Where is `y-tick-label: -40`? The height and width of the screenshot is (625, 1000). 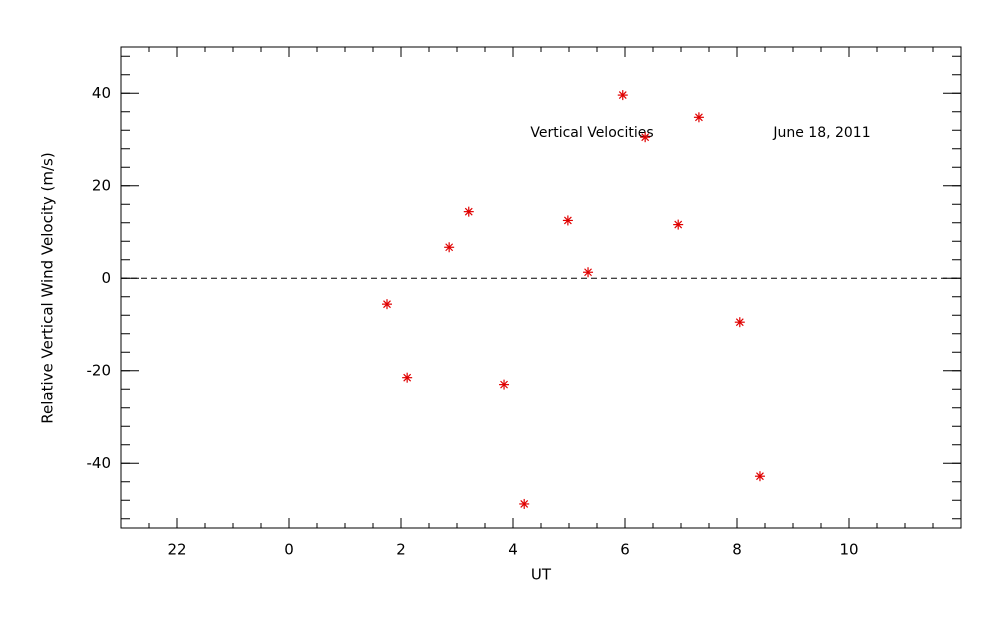
y-tick-label: -40 is located at coordinates (99, 463).